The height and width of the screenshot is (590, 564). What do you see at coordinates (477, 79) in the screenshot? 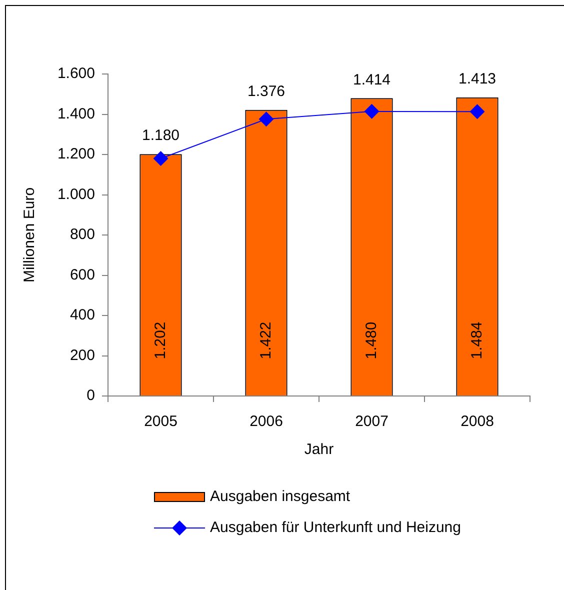
I see `data-label: 1.413` at bounding box center [477, 79].